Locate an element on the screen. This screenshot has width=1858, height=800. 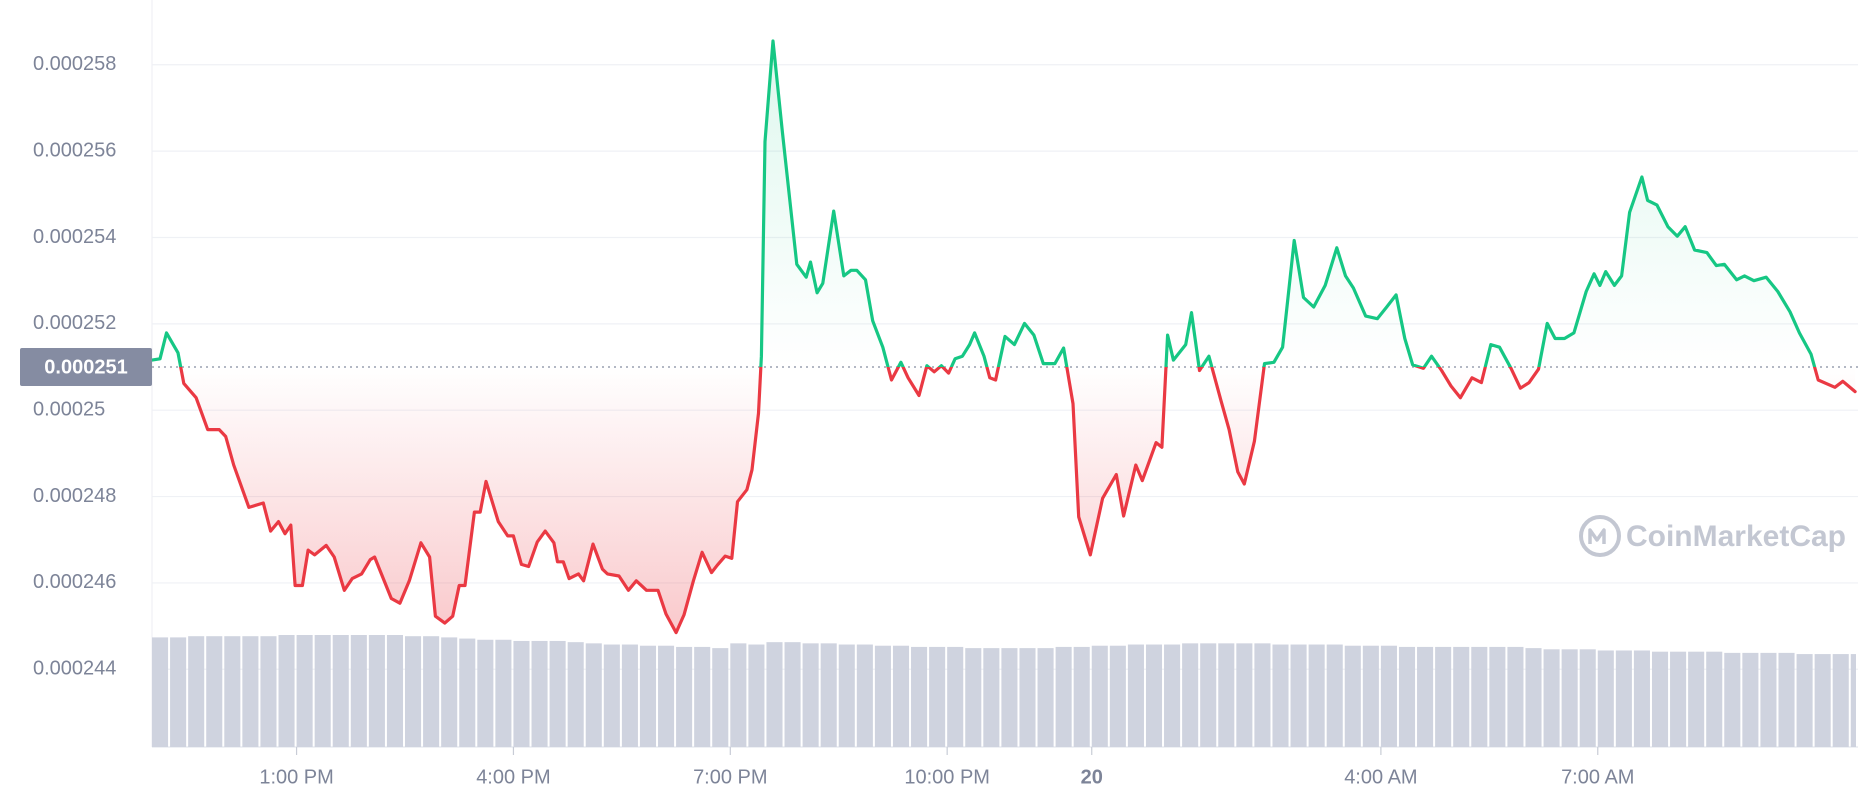
watermark: CoinMarketCap is located at coordinates (1712, 536).